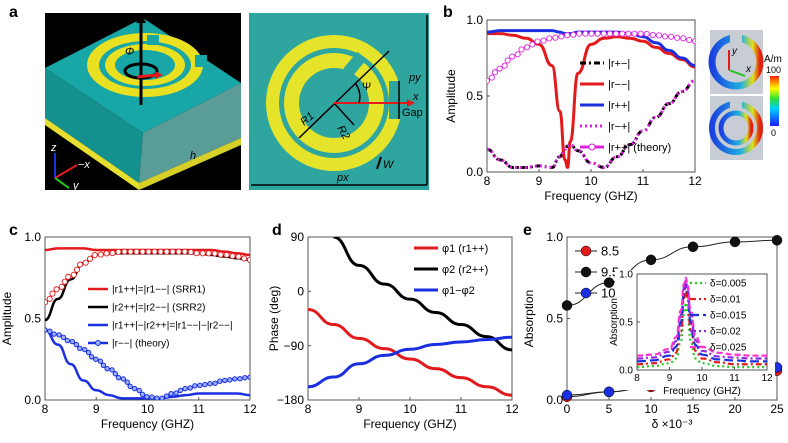 Image resolution: width=788 pixels, height=443 pixels. I want to click on x-axis-label: δ ×10⁻³, so click(672, 424).